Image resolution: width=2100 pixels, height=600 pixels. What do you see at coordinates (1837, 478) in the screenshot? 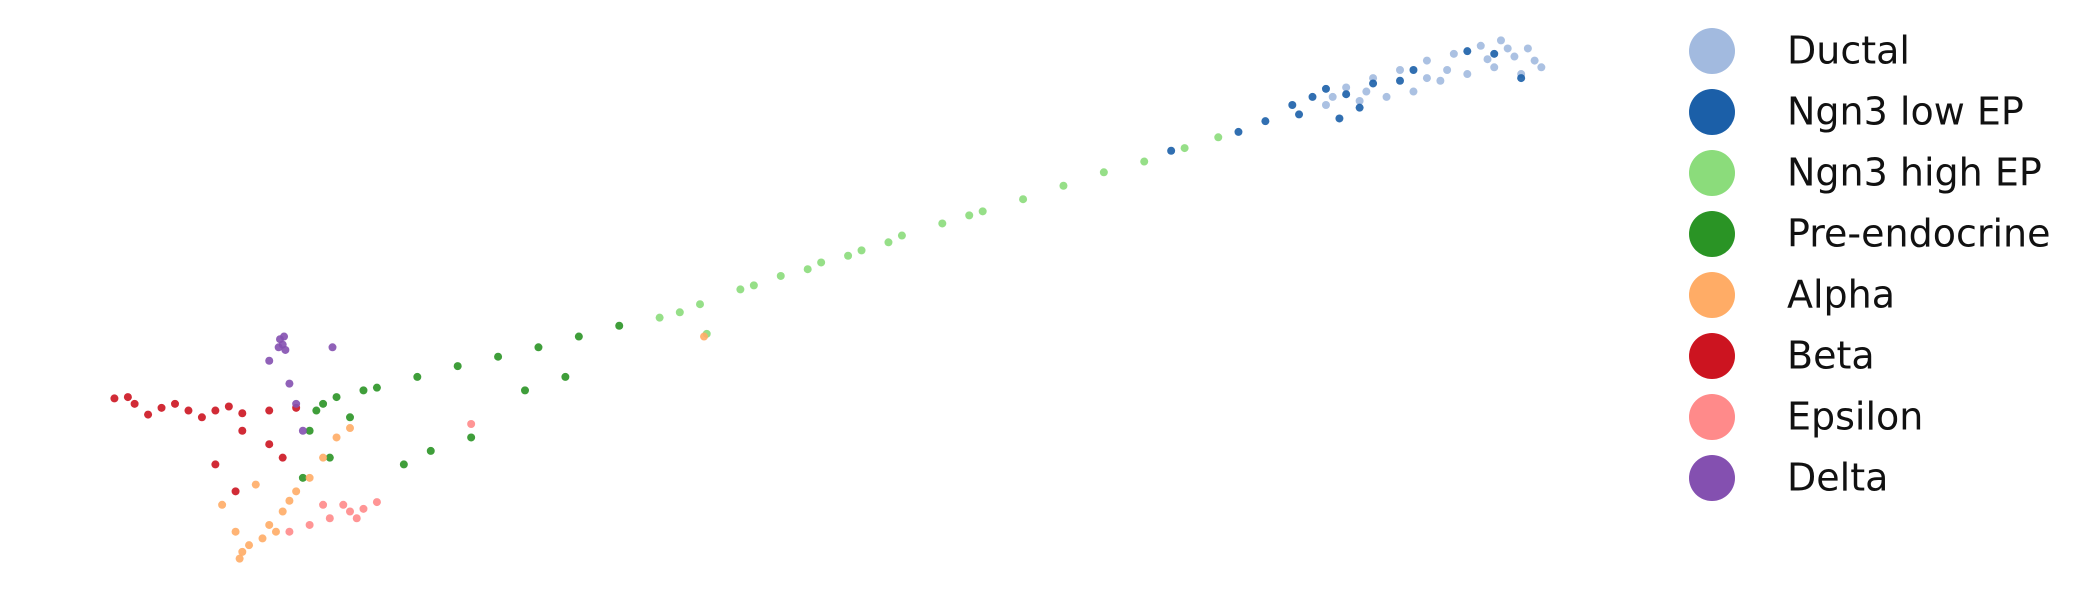
I see `legend-label: Delta` at bounding box center [1837, 478].